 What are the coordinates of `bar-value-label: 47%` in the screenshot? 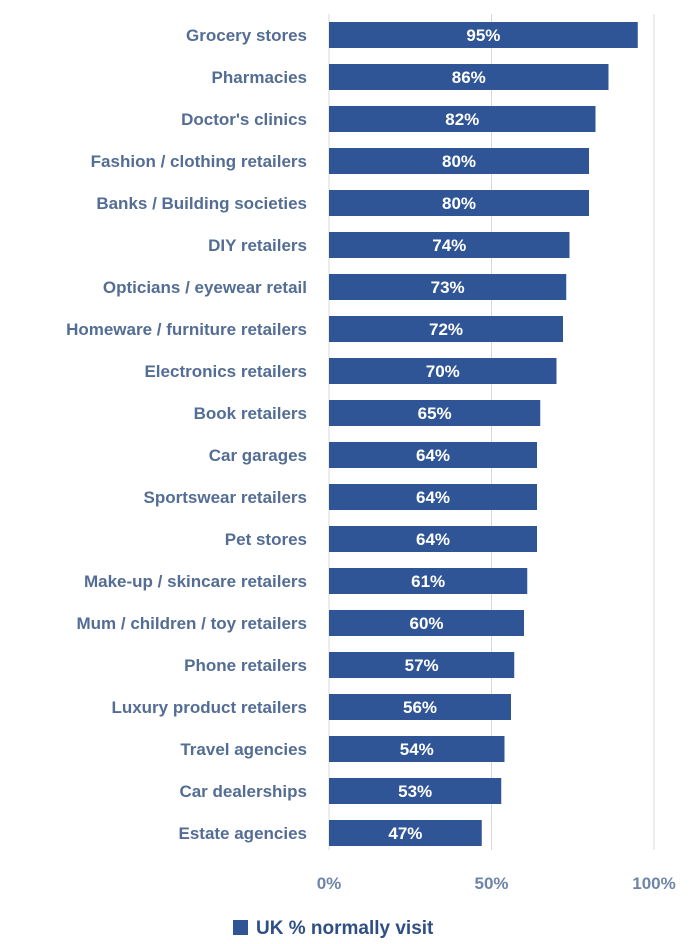 It's located at (405, 833).